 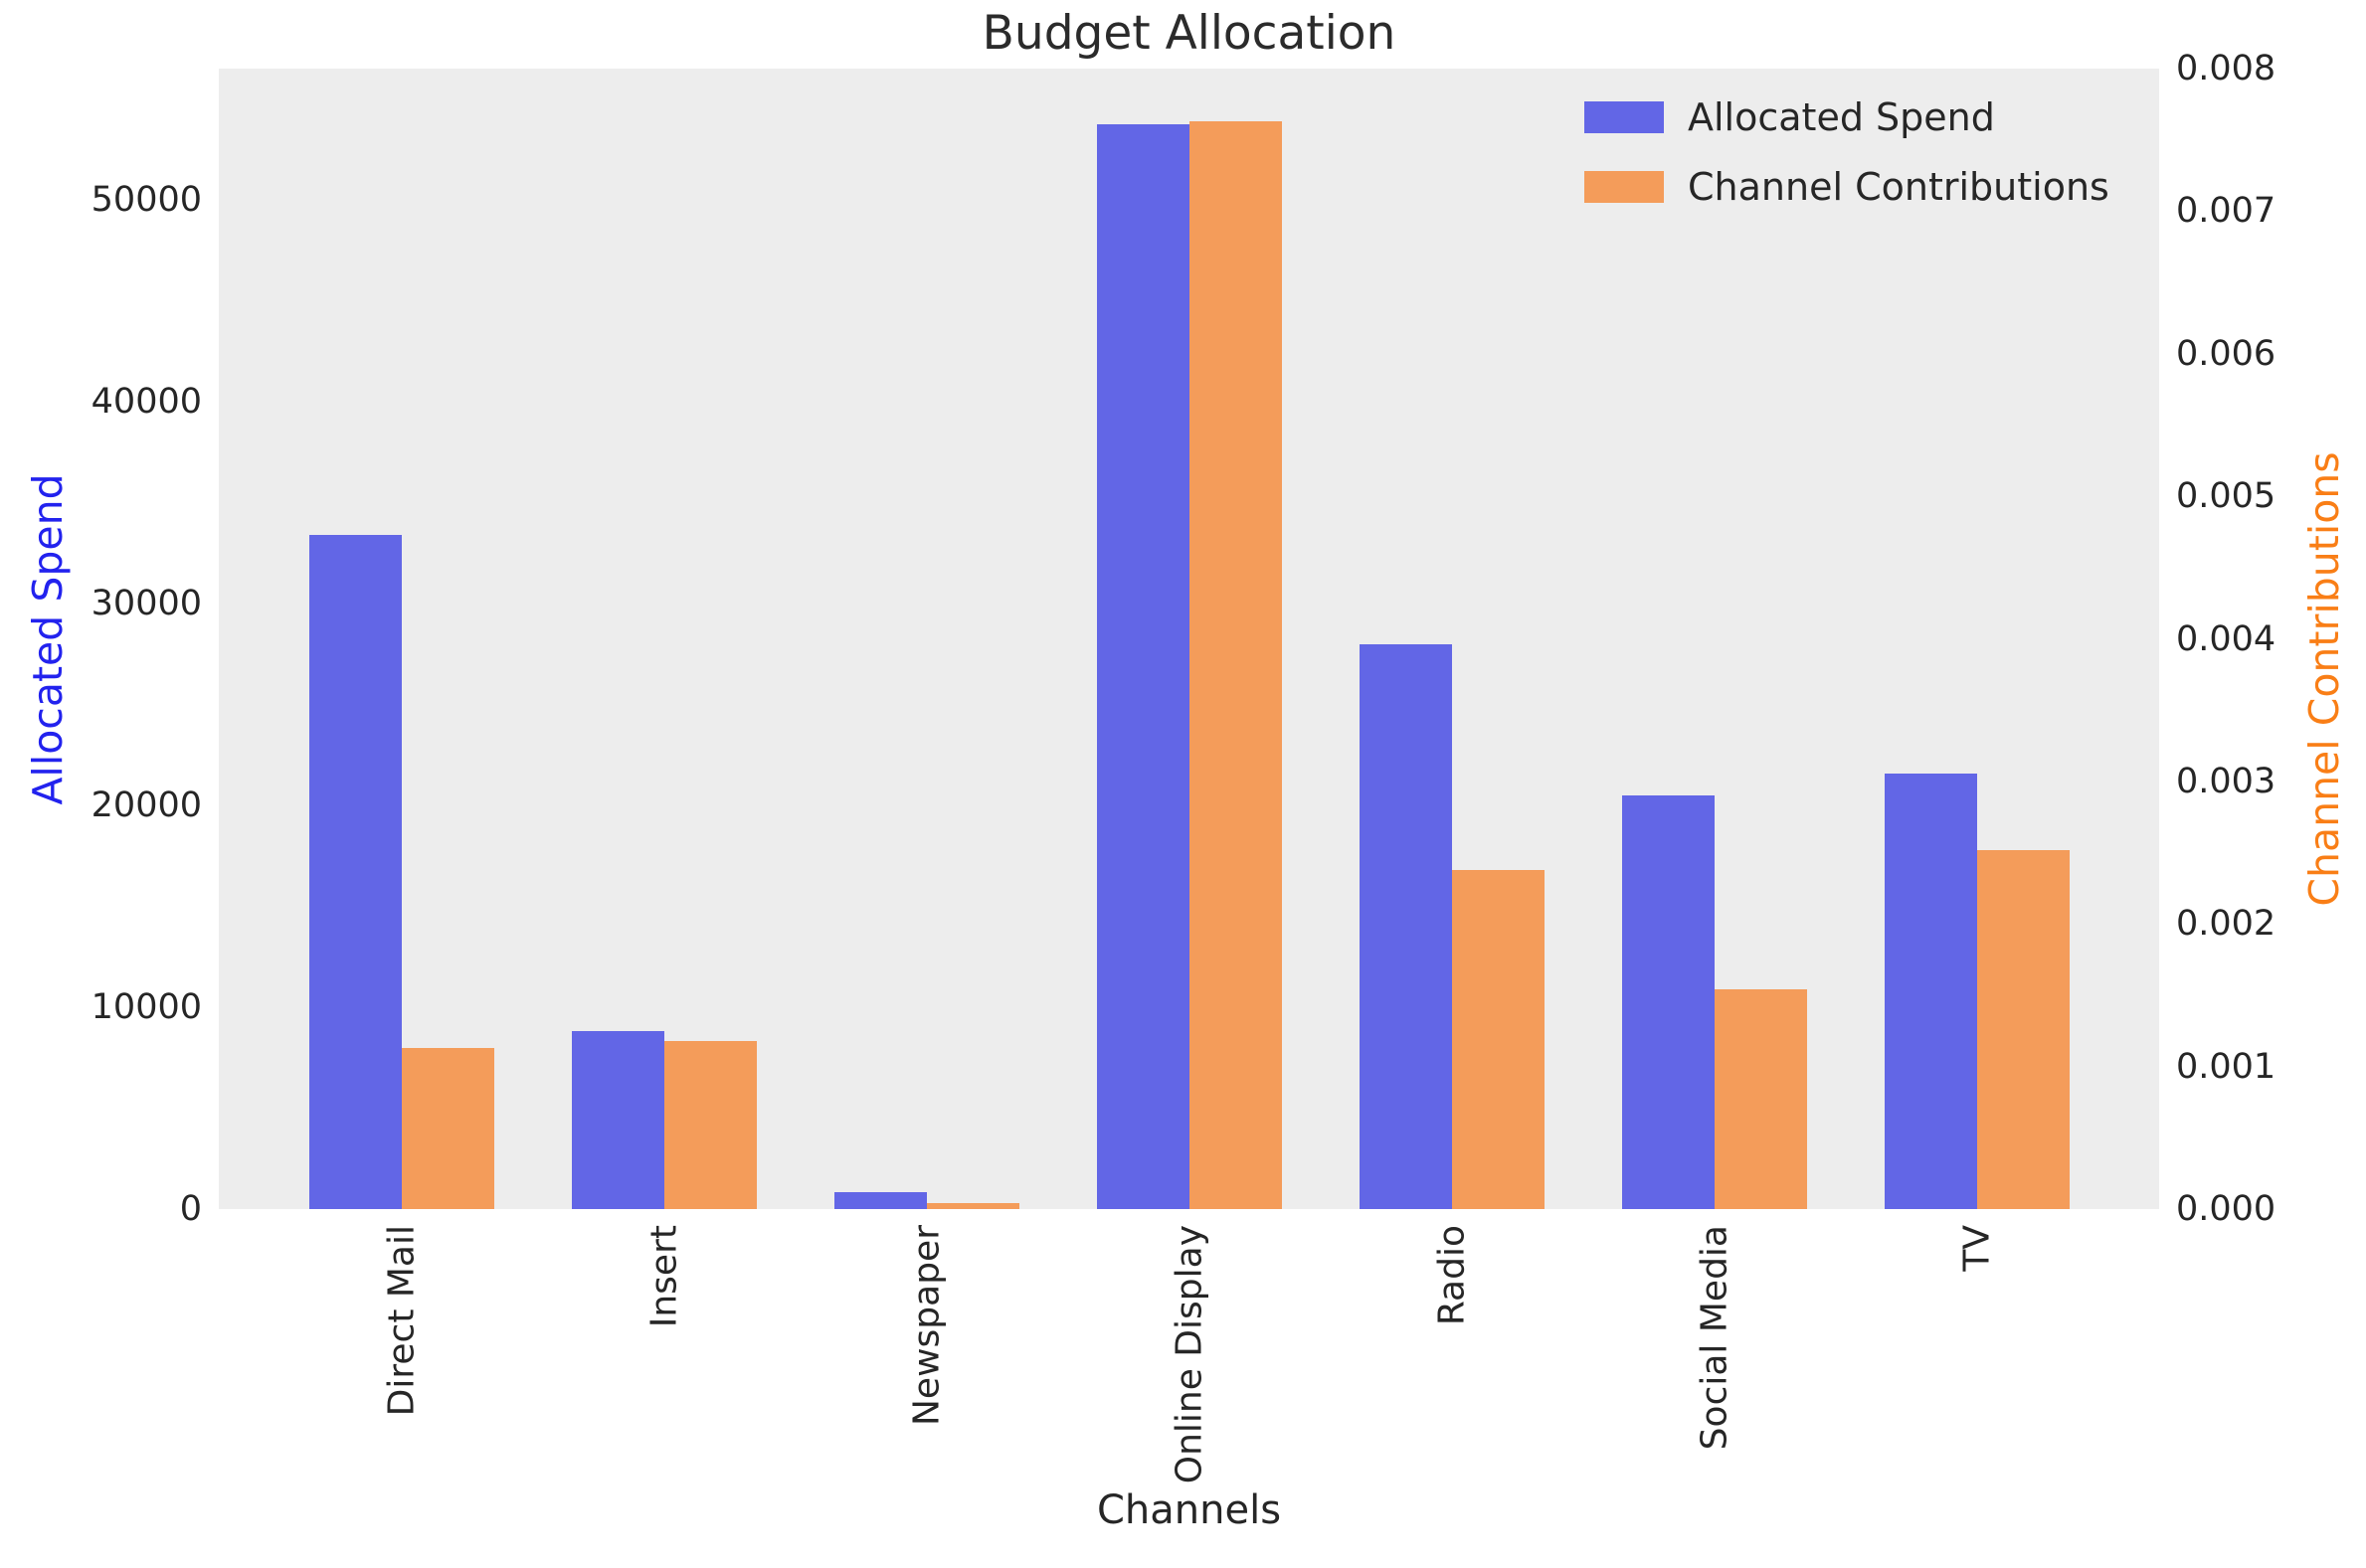 What do you see at coordinates (2226, 1209) in the screenshot?
I see `y-tick-label-right: 0.000` at bounding box center [2226, 1209].